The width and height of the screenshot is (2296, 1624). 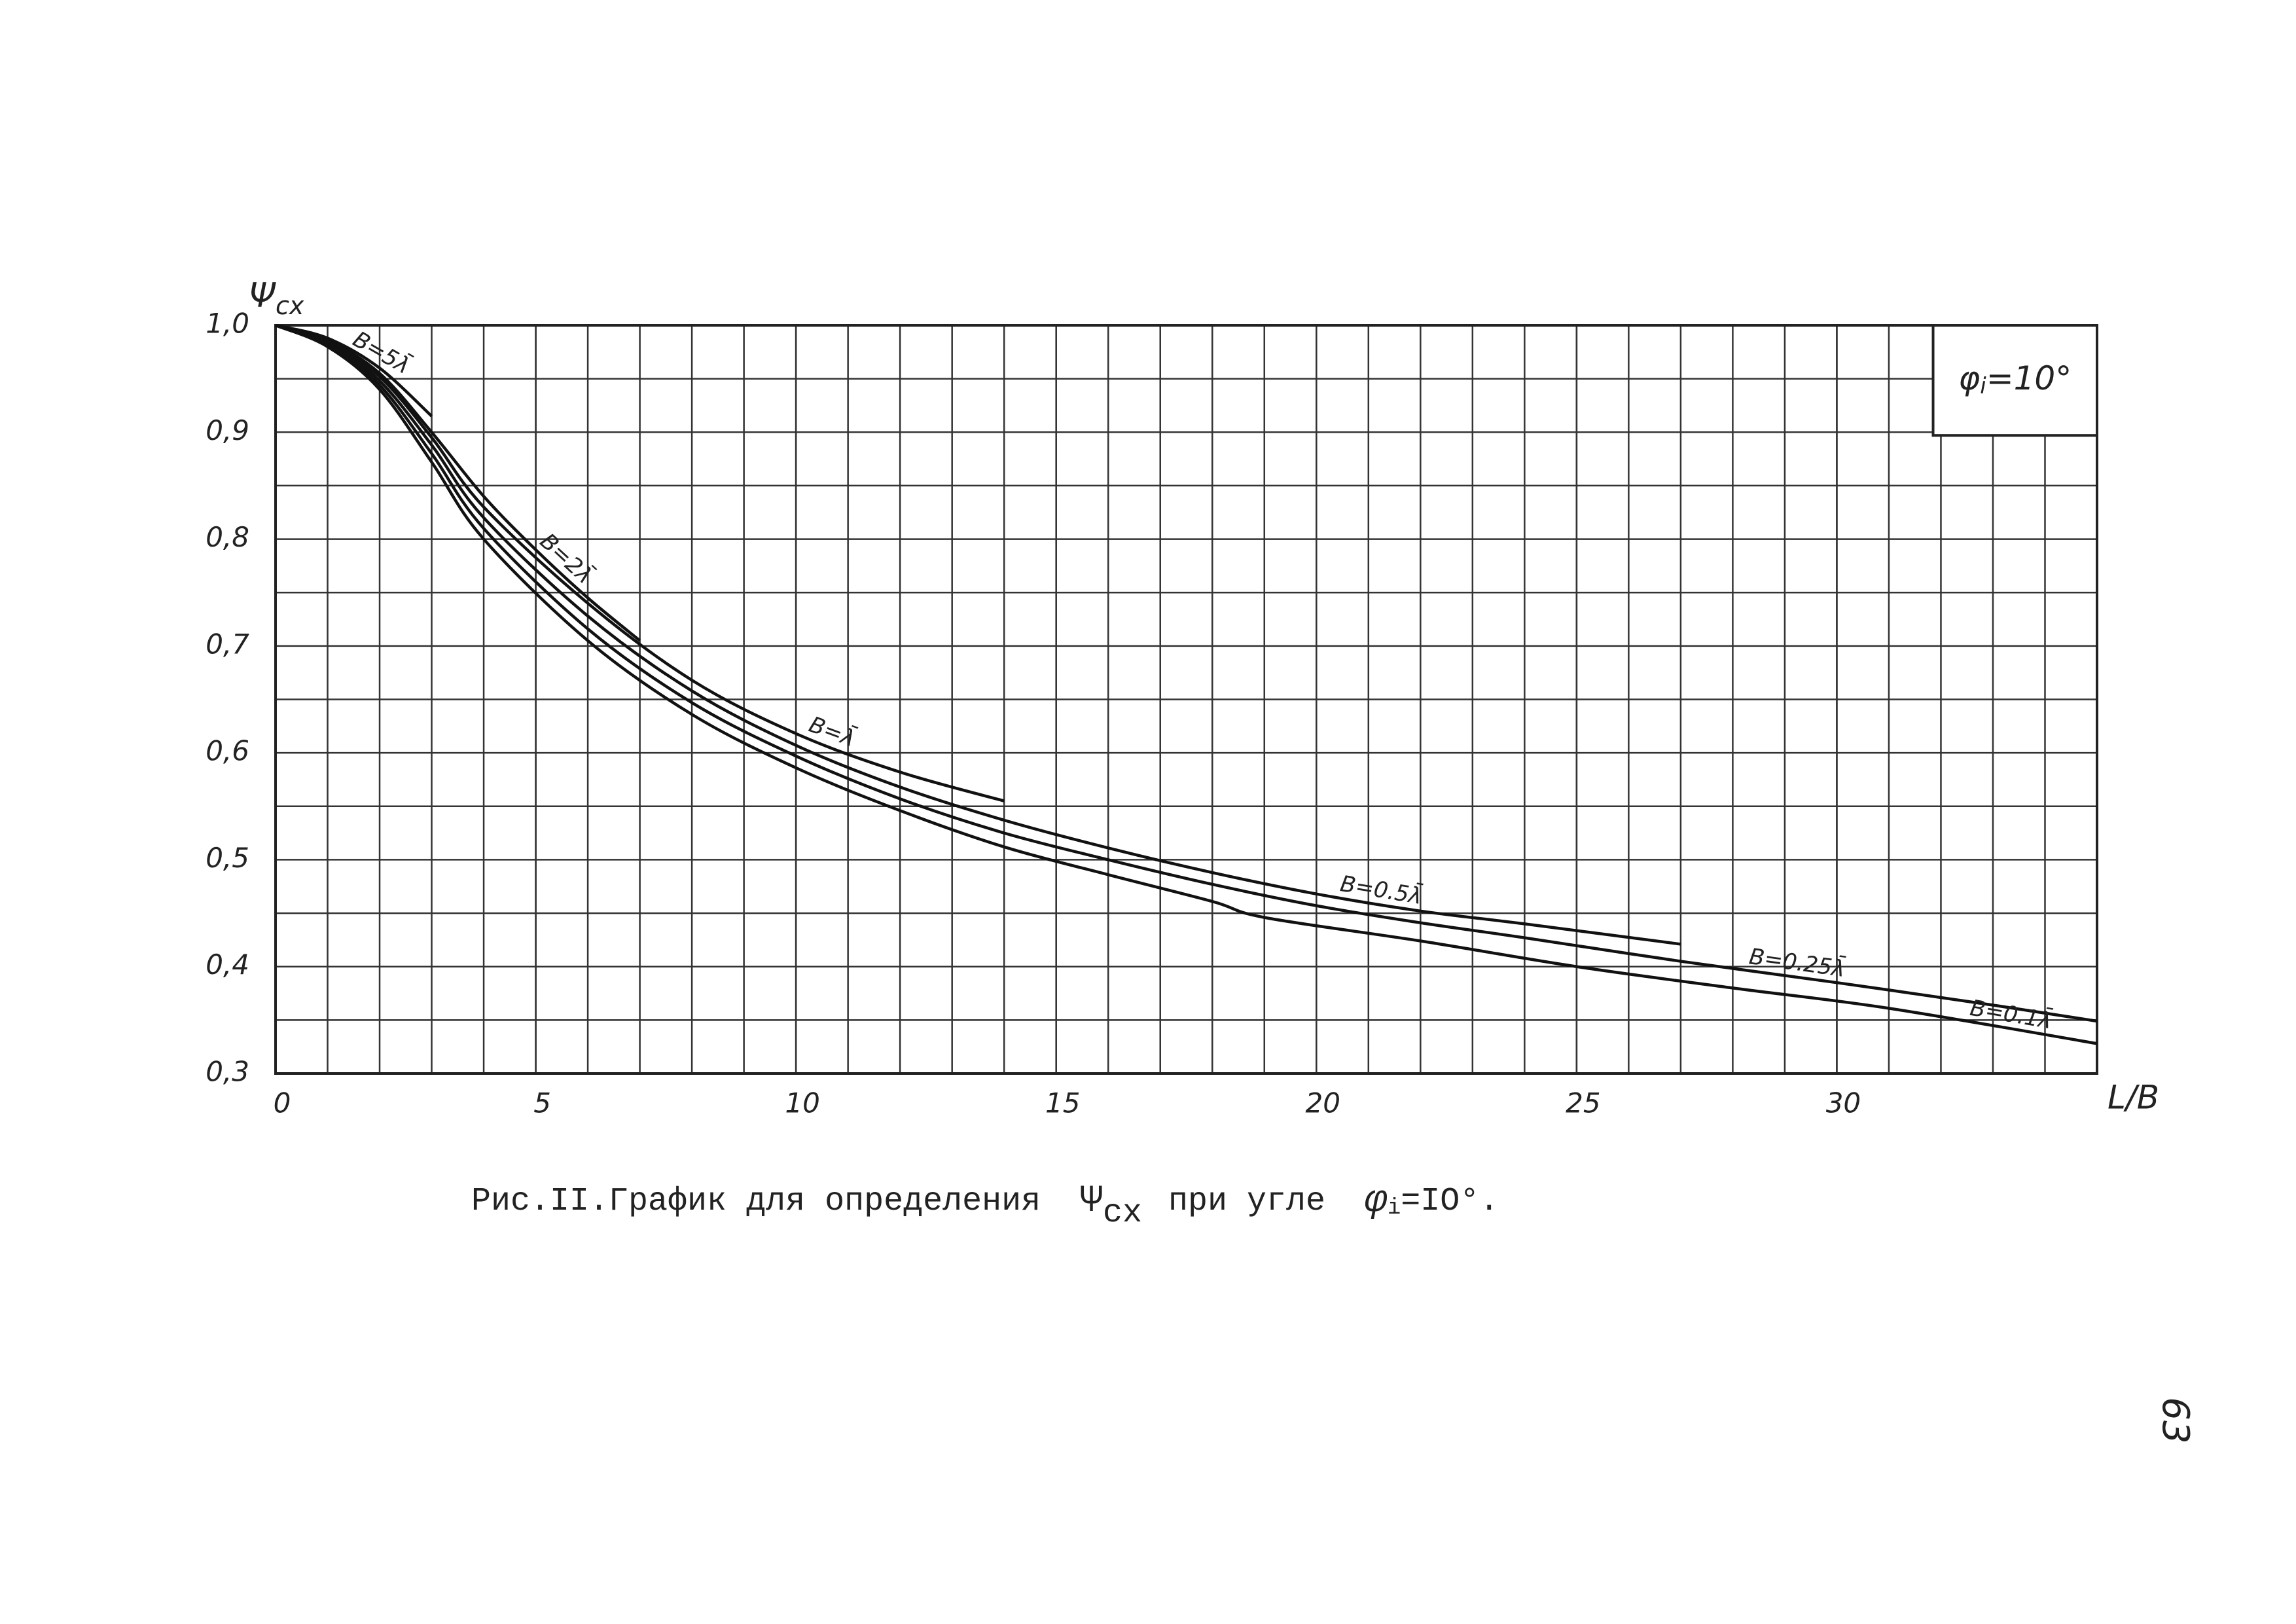 What do you see at coordinates (756, 1201) in the screenshot?
I see `caption-text: Рис.II.График для определения` at bounding box center [756, 1201].